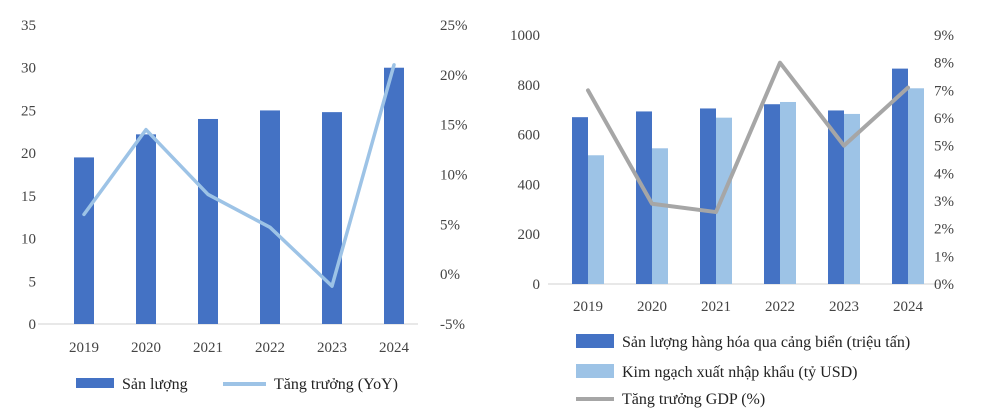 The image size is (1000, 413). I want to click on legend-label-san-luong: Sản lượng, so click(155, 384).